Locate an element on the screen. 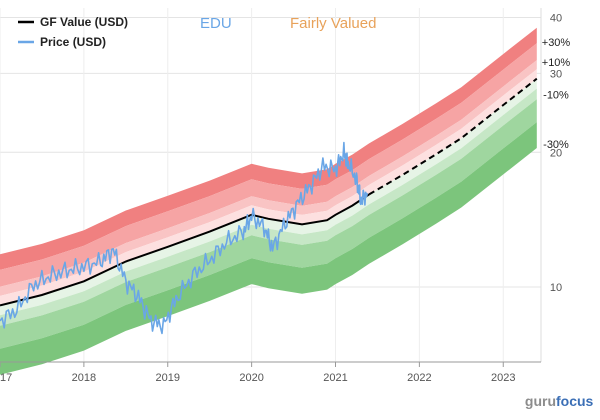 The height and width of the screenshot is (420, 600). x-tick-label-2022: 2022 is located at coordinates (419, 378).